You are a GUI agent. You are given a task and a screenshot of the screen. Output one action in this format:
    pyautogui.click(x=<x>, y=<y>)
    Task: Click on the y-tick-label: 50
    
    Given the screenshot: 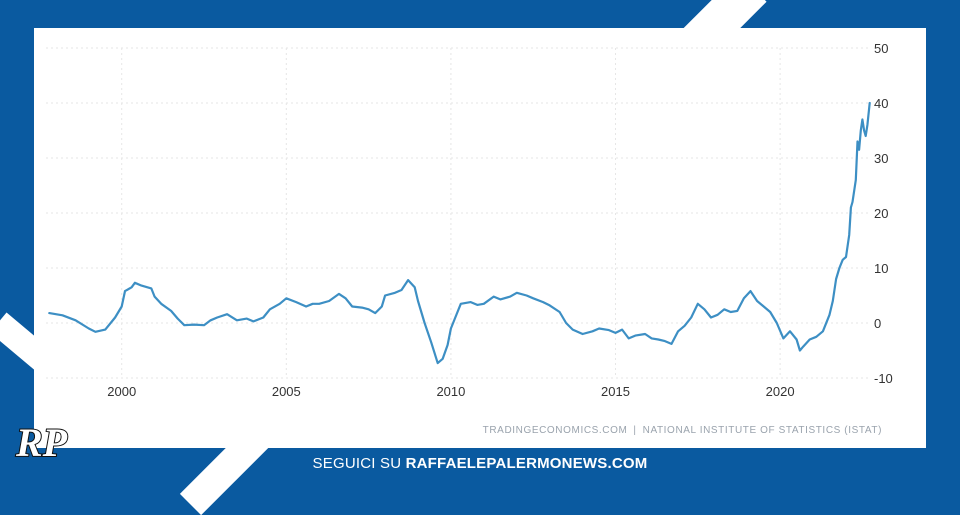 What is the action you would take?
    pyautogui.click(x=881, y=48)
    